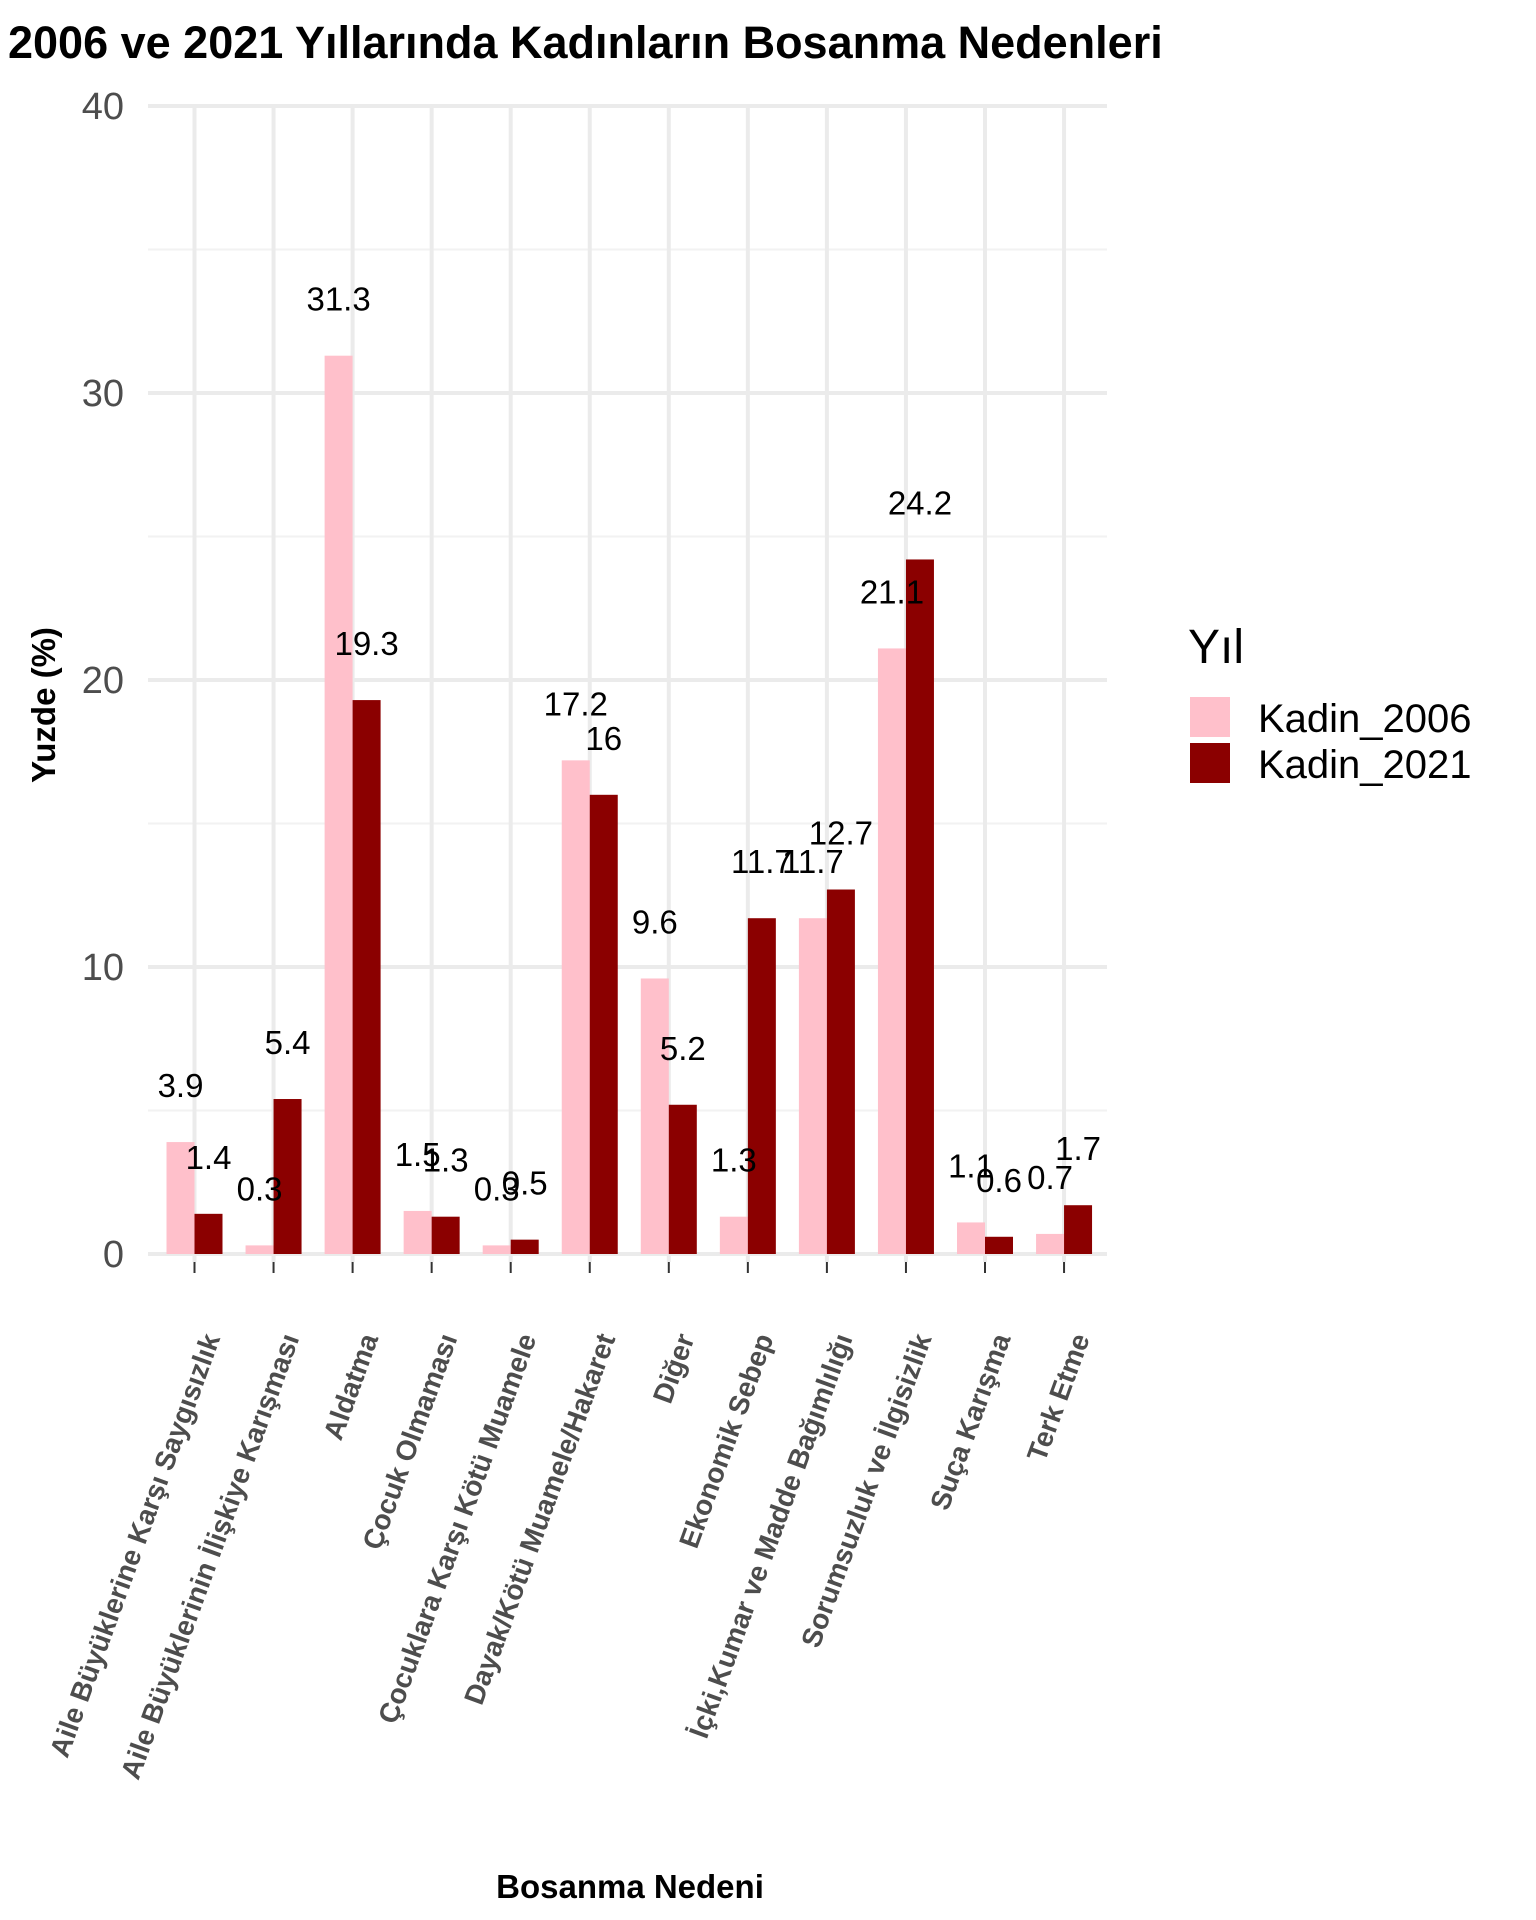 This screenshot has width=1536, height=1920. Describe the element at coordinates (287, 1176) in the screenshot. I see `bar-kadin-2021-aile-buyuklerinin-i-liskiye-karismasi` at that location.